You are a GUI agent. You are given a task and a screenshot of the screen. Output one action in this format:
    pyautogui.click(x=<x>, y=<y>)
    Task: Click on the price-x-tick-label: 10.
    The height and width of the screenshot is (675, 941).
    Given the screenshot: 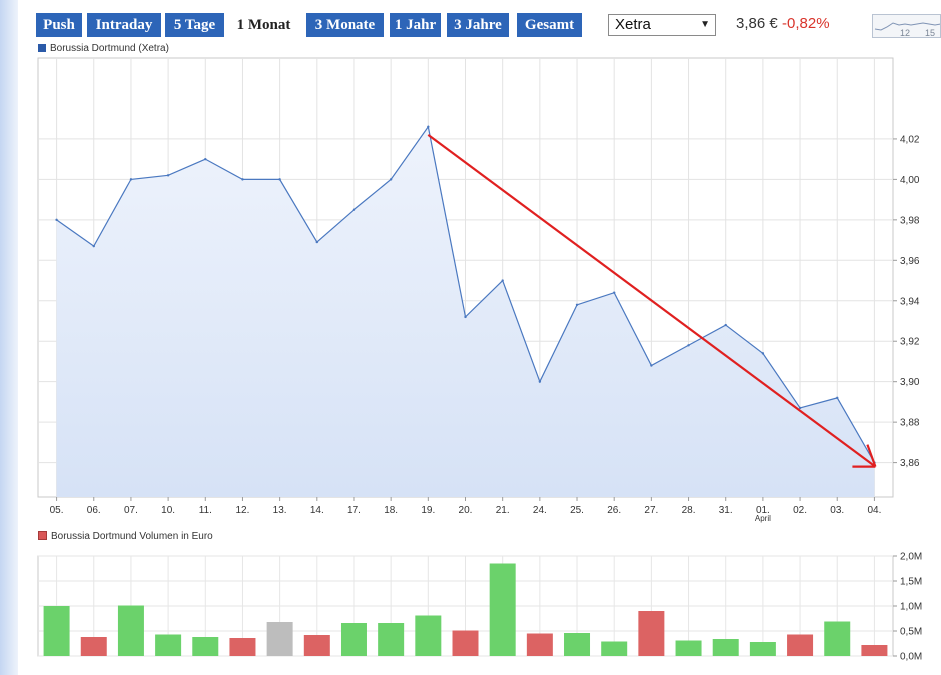 What is the action you would take?
    pyautogui.click(x=168, y=510)
    